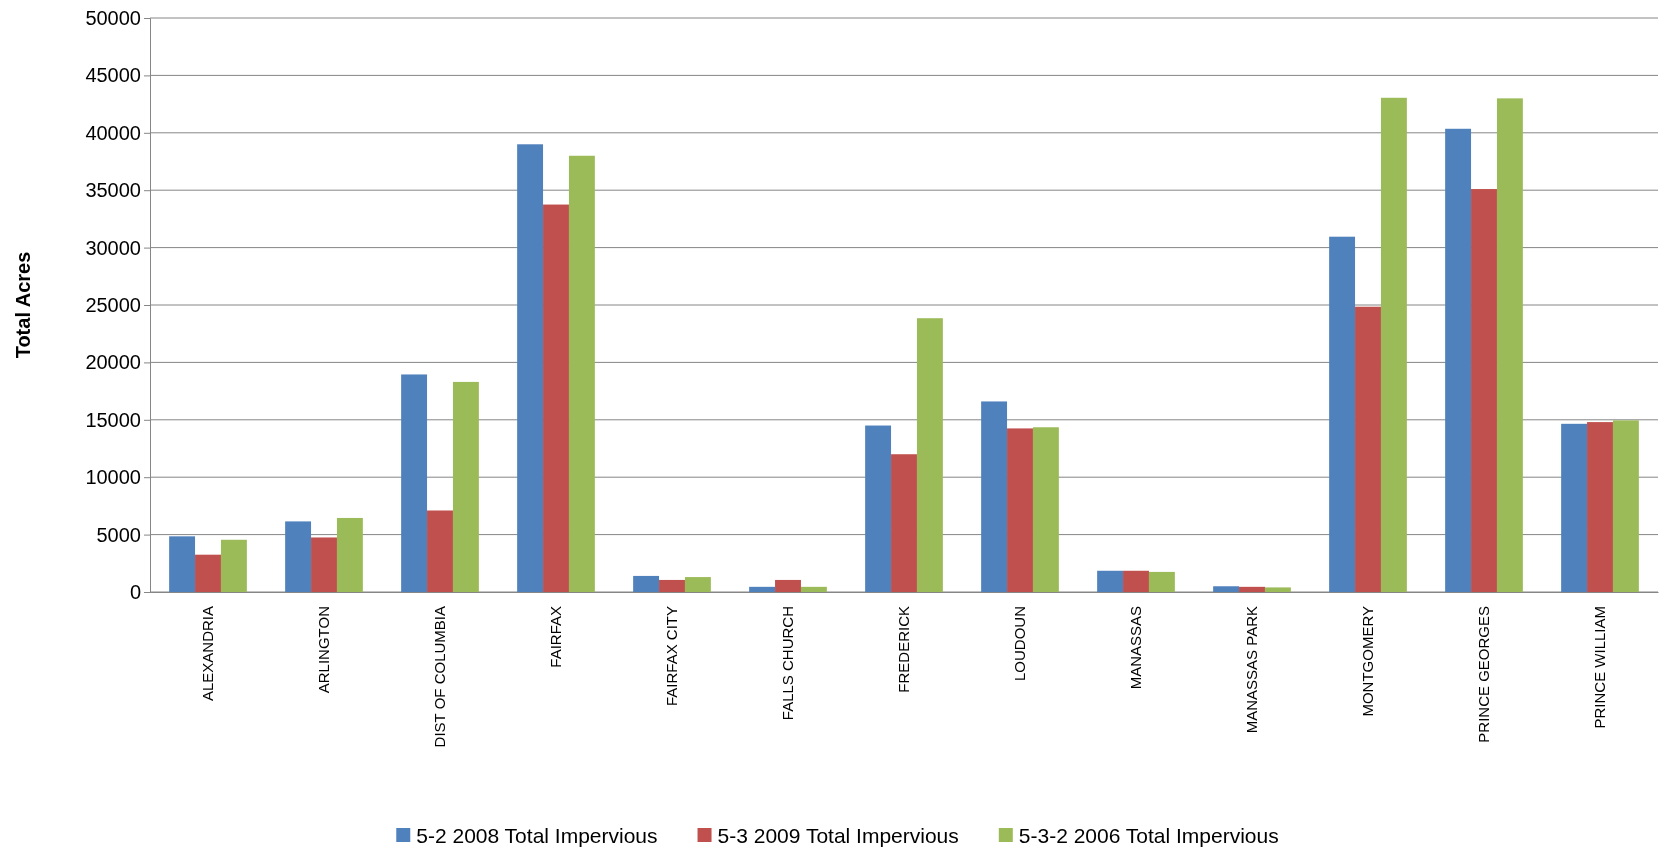 The height and width of the screenshot is (849, 1675). What do you see at coordinates (113, 190) in the screenshot?
I see `y-tick-label: 35000` at bounding box center [113, 190].